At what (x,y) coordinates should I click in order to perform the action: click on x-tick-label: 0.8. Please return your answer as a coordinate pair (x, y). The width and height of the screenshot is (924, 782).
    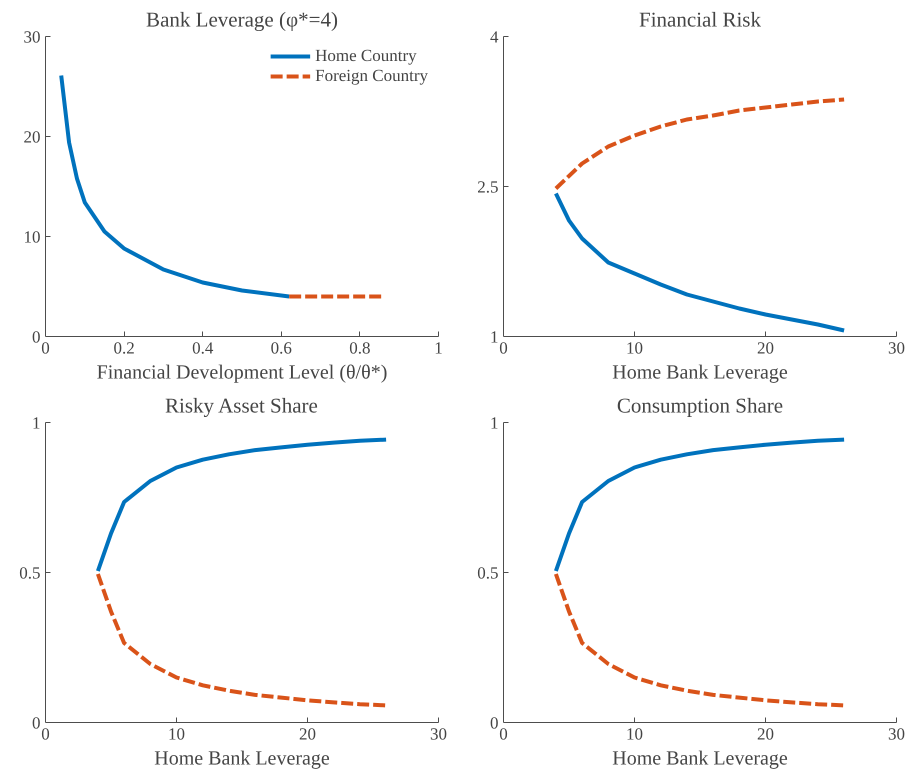
    Looking at the image, I should click on (360, 348).